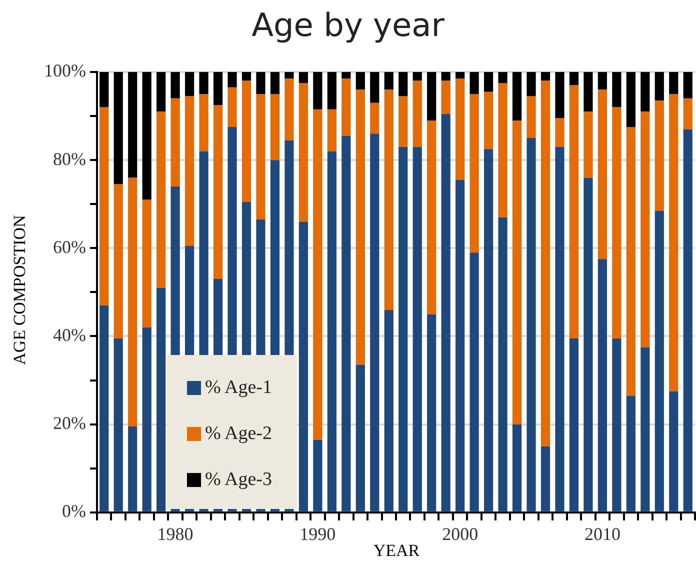 The height and width of the screenshot is (562, 696). What do you see at coordinates (69, 423) in the screenshot?
I see `y-tick-label: 20%` at bounding box center [69, 423].